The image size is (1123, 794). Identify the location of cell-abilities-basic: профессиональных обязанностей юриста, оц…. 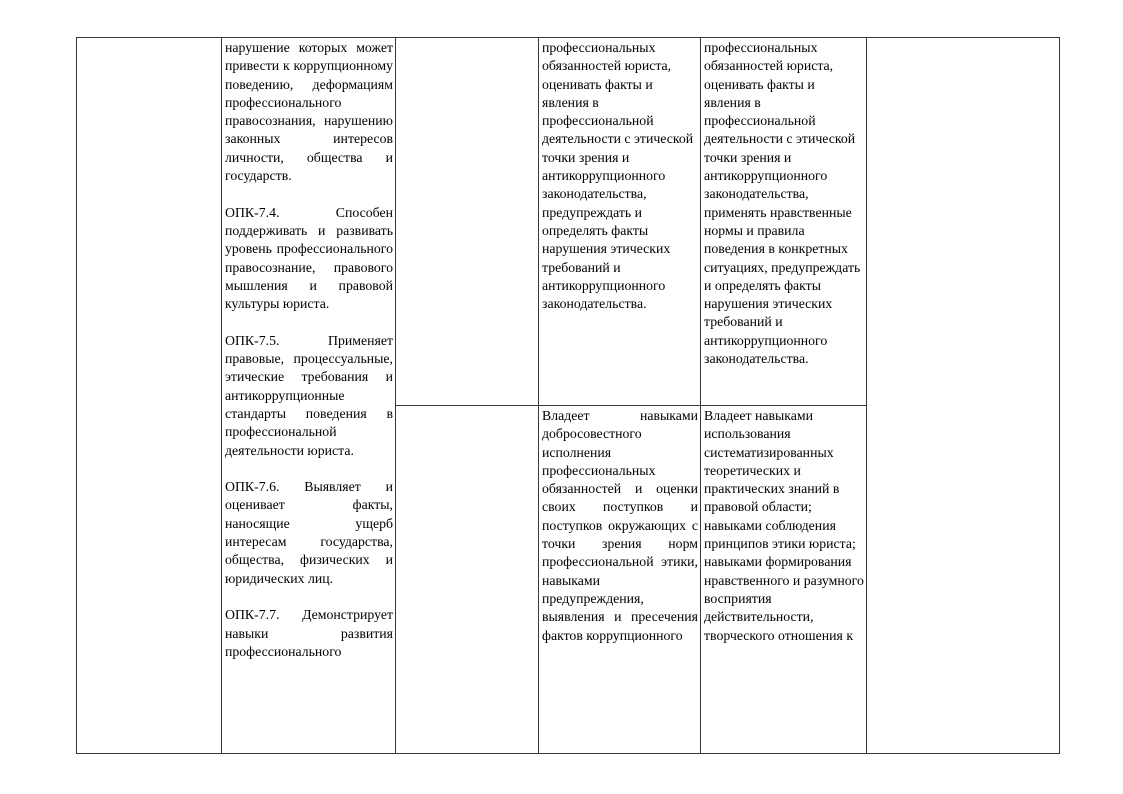
(619, 221).